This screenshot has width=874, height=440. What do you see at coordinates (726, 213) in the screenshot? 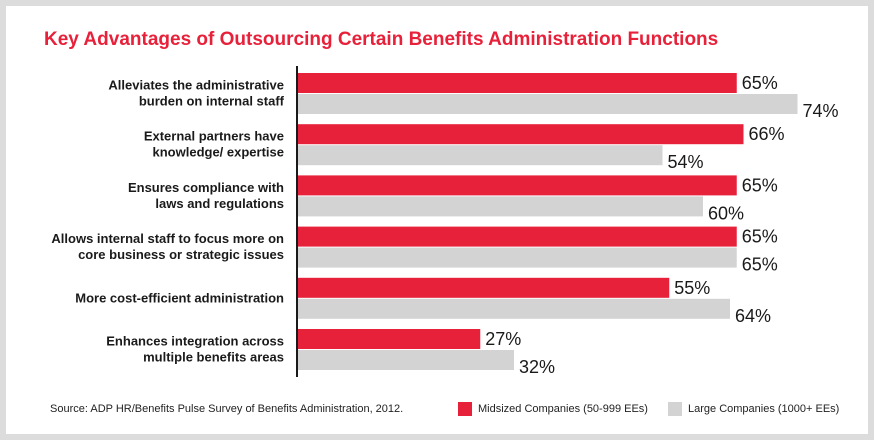
I see `value-label-large: 60%` at bounding box center [726, 213].